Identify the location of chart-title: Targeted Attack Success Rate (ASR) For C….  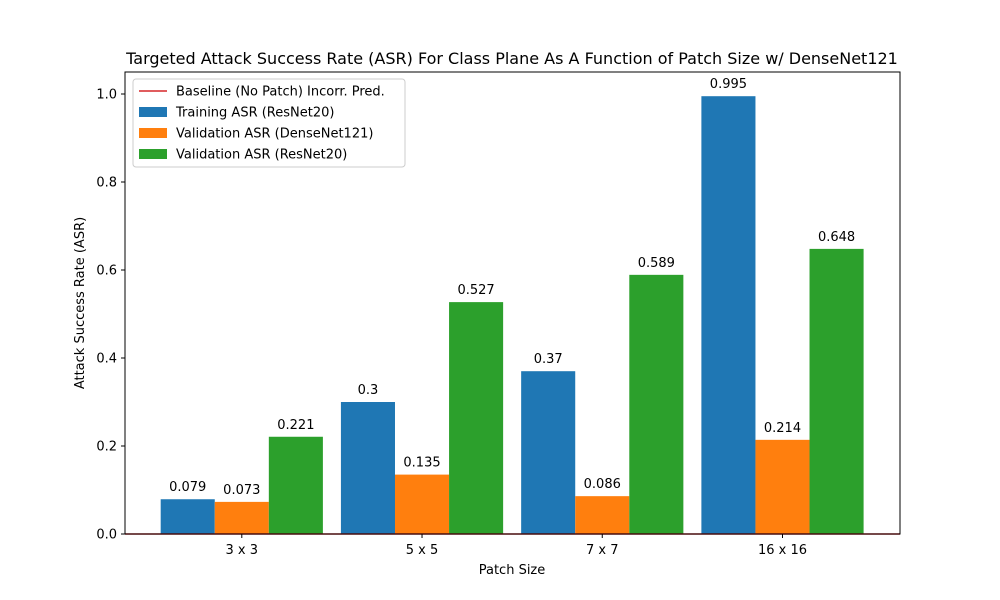
(511, 58).